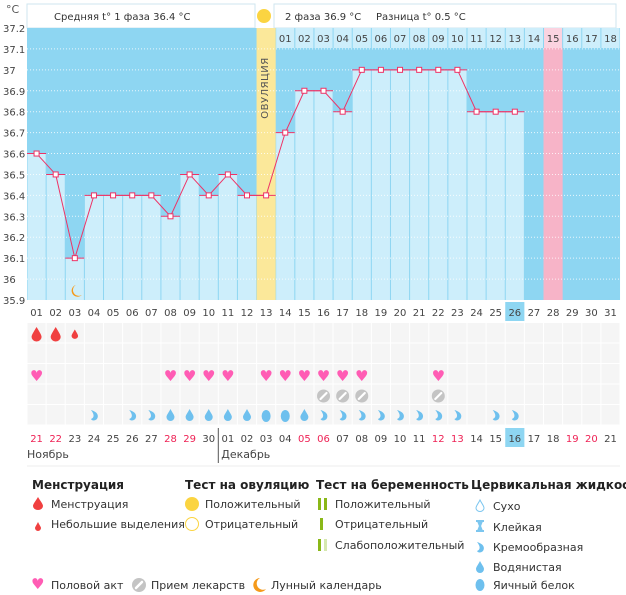  Describe the element at coordinates (304, 39) in the screenshot. I see `phase2-day-label: 02` at that location.